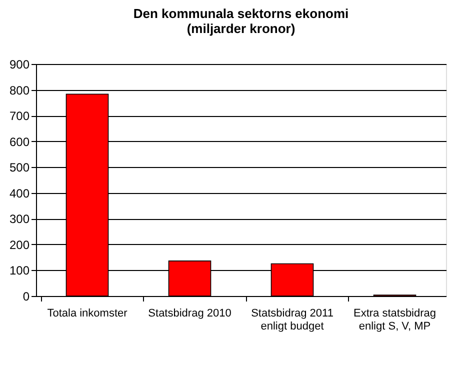 The height and width of the screenshot is (372, 466). What do you see at coordinates (19, 116) in the screenshot?
I see `y-tick-label: 700` at bounding box center [19, 116].